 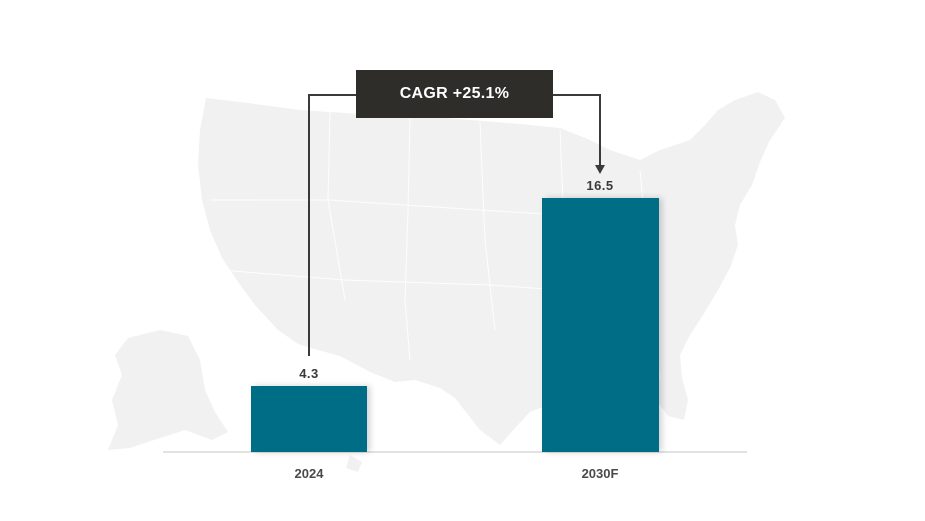 I want to click on category-label-2030f: 2030F, so click(x=600, y=473).